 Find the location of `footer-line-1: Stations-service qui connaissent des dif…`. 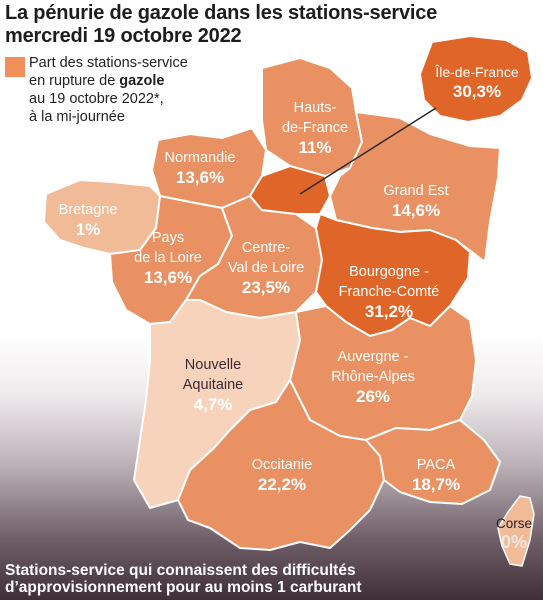

footer-line-1: Stations-service qui connaissent des dif… is located at coordinates (180, 570).